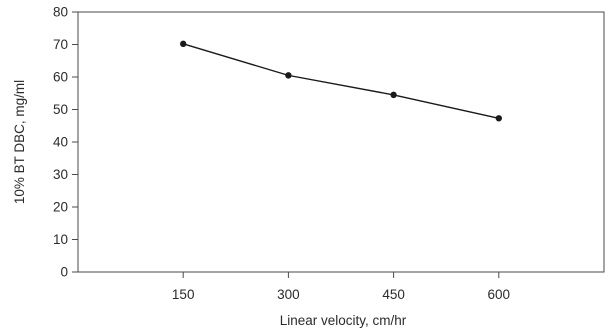 The width and height of the screenshot is (610, 332). Describe the element at coordinates (60, 77) in the screenshot. I see `y-tick-label: 60` at that location.